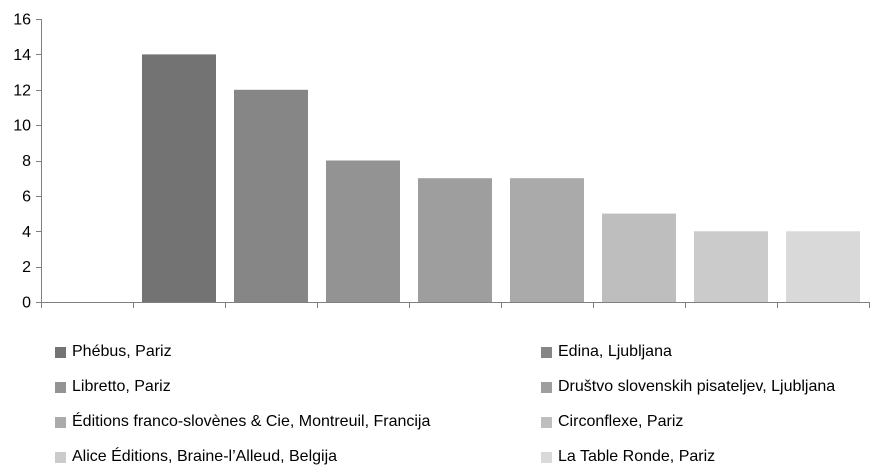  Describe the element at coordinates (26, 267) in the screenshot. I see `y-tick-label: 2` at that location.